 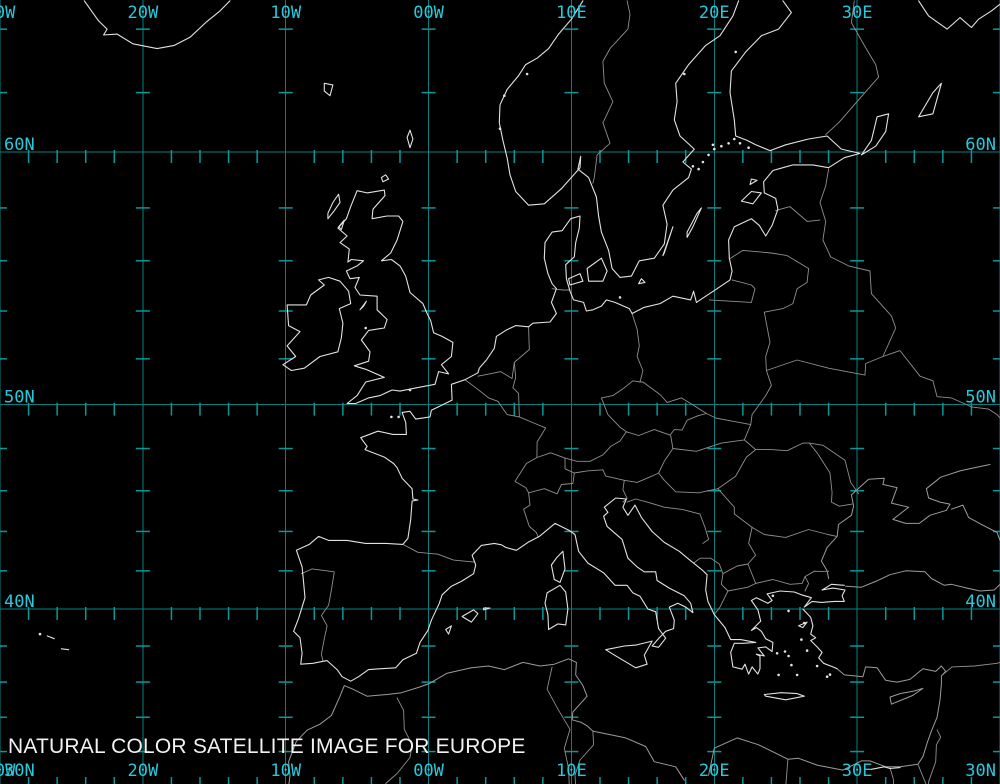 What do you see at coordinates (428, 13) in the screenshot?
I see `lon-label-top: 00W` at bounding box center [428, 13].